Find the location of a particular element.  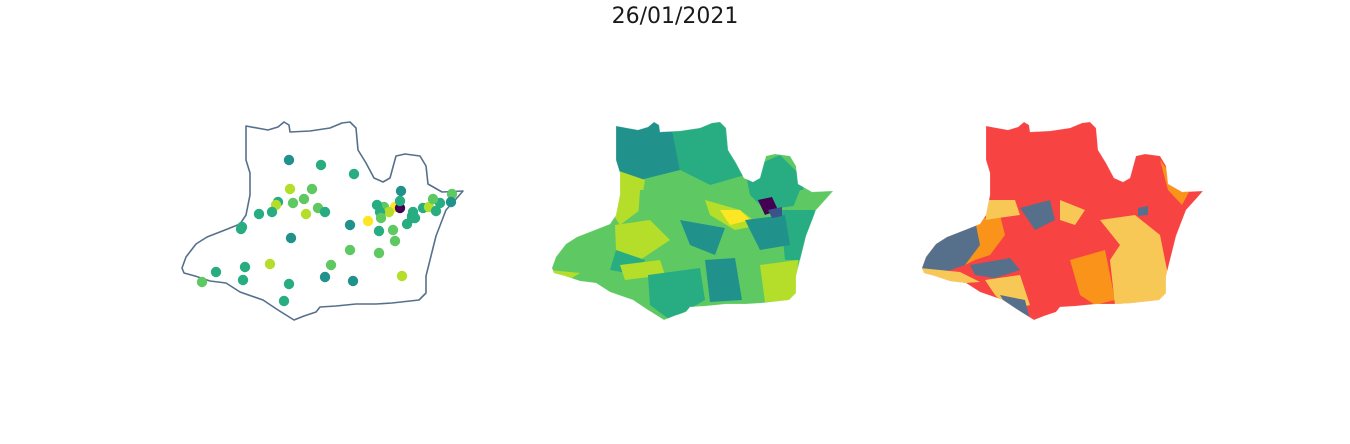

points-layer is located at coordinates (327, 230).